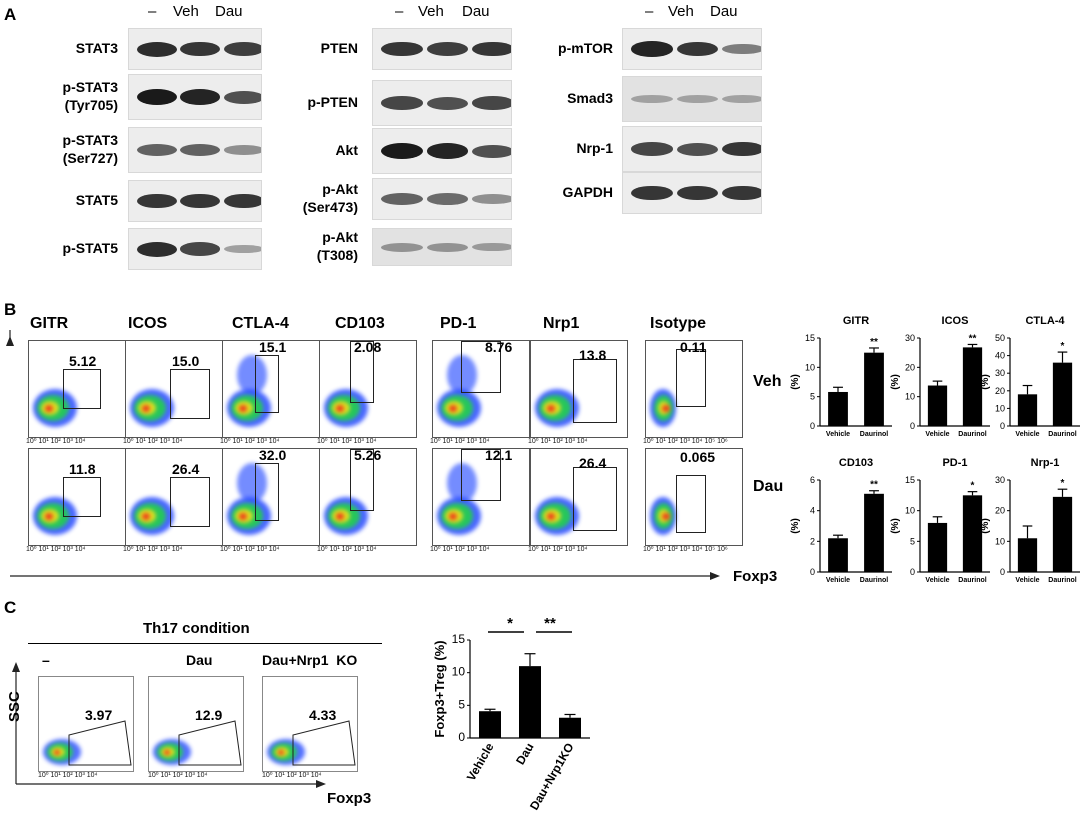 The height and width of the screenshot is (816, 1084). Describe the element at coordinates (46, 660) in the screenshot. I see `condition-col-0: –` at that location.